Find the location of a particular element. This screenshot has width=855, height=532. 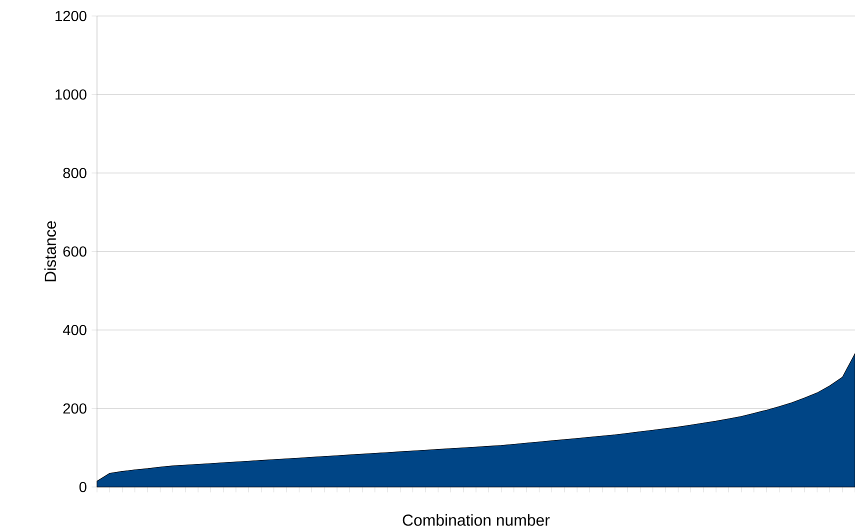

y-tick-label: 1200 is located at coordinates (71, 16).